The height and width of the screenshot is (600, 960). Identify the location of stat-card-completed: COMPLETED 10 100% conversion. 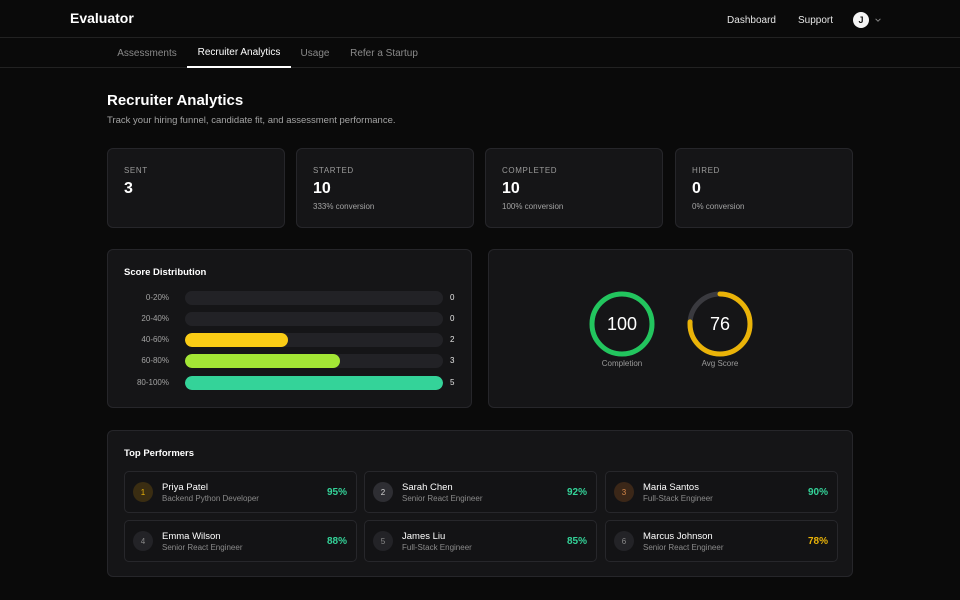
(574, 188).